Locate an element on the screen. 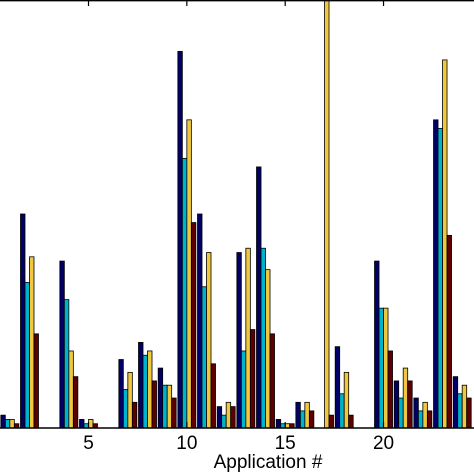  bar-series2-app20 is located at coordinates (381, 368).